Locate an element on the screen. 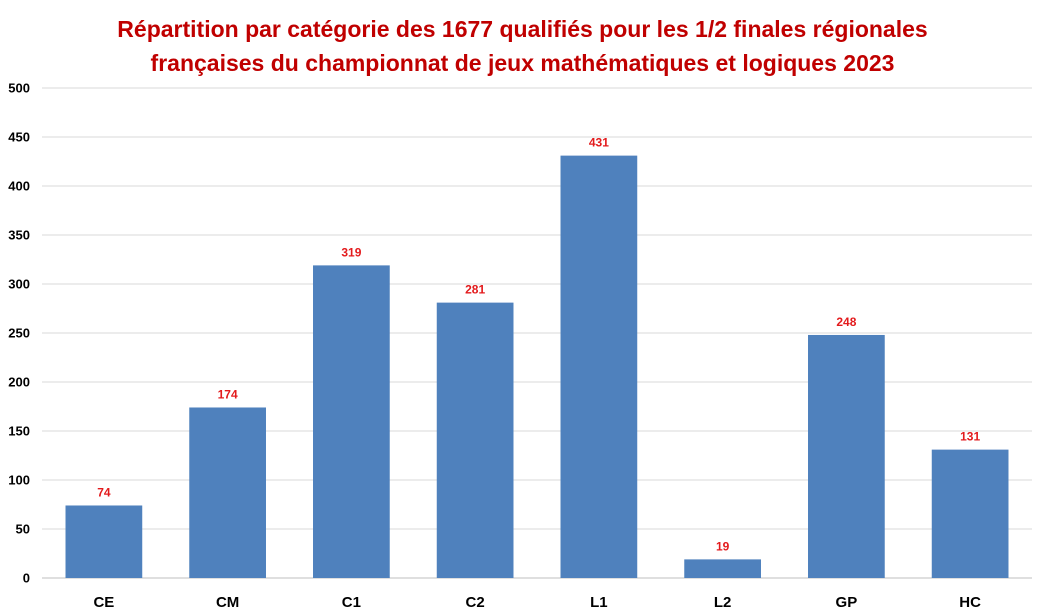 Image resolution: width=1045 pixels, height=616 pixels. data-label: 74 is located at coordinates (104, 492).